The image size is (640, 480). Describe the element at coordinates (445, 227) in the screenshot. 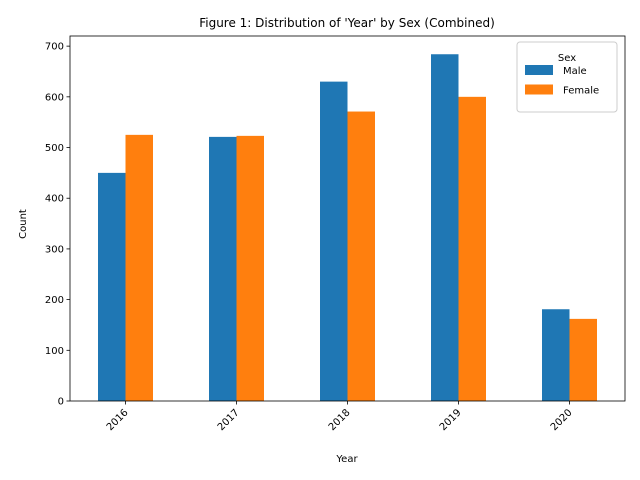

I see `bar-male-2019` at that location.